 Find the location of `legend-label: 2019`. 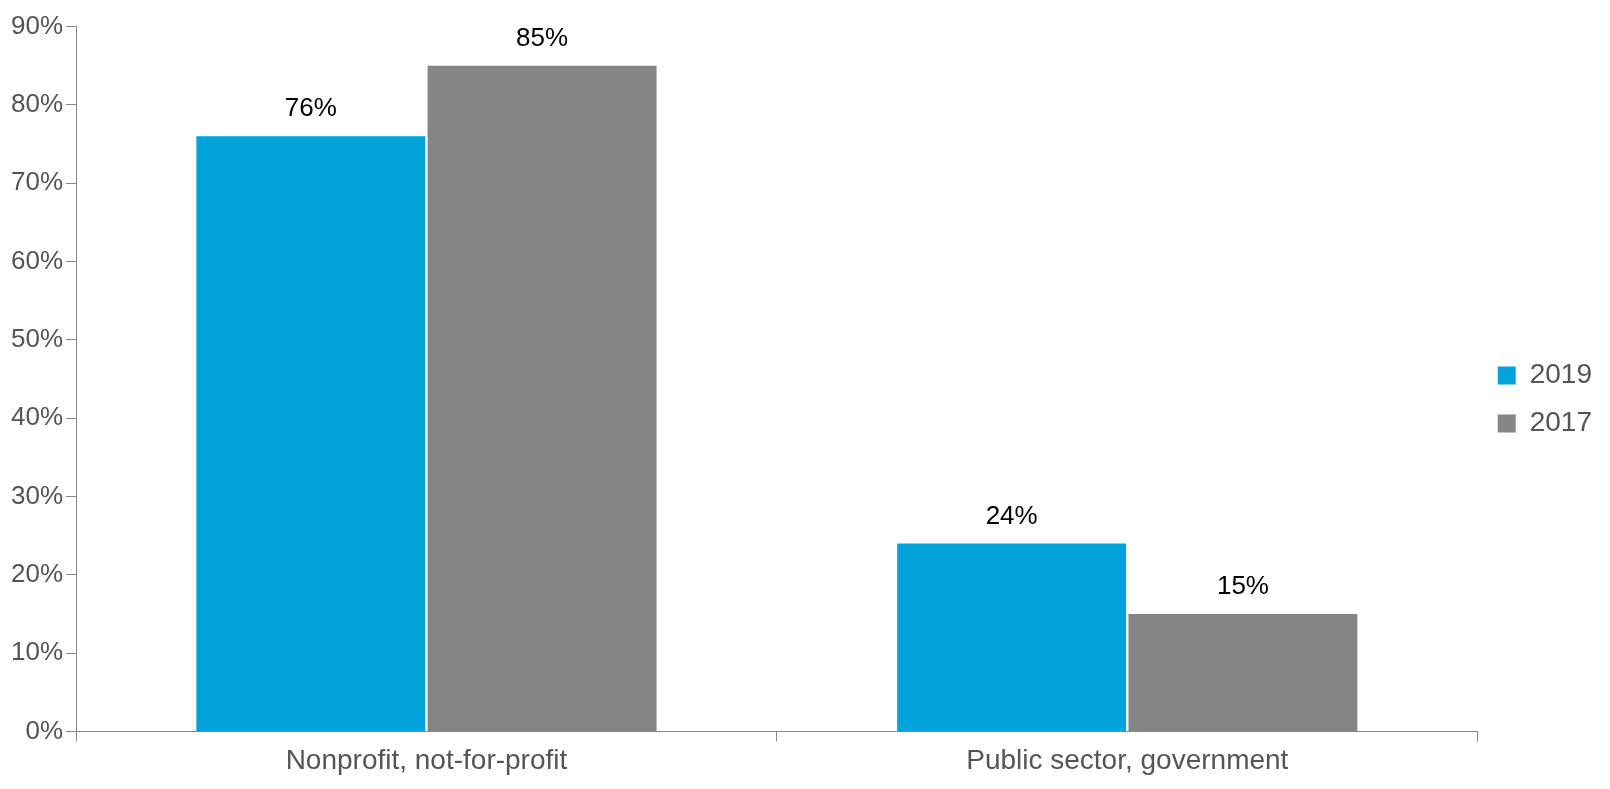

legend-label: 2019 is located at coordinates (1561, 374).